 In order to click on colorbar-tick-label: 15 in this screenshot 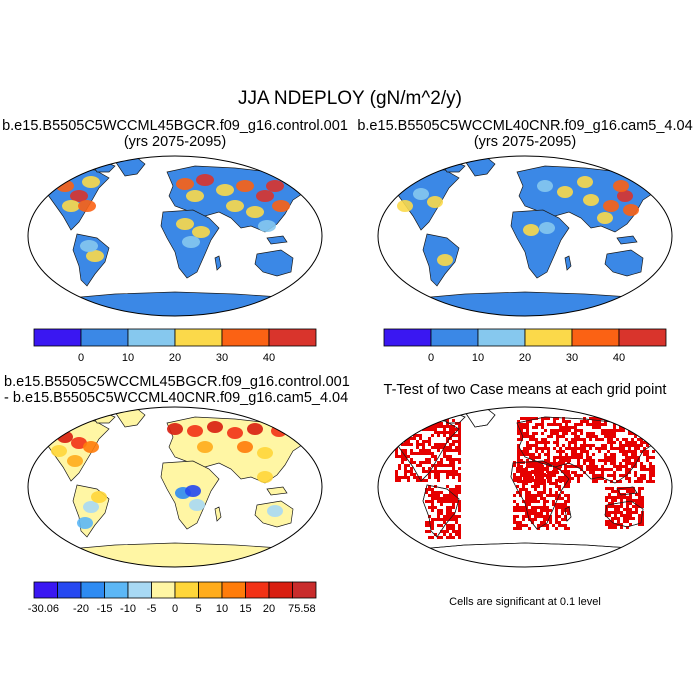, I will do `click(245, 609)`.